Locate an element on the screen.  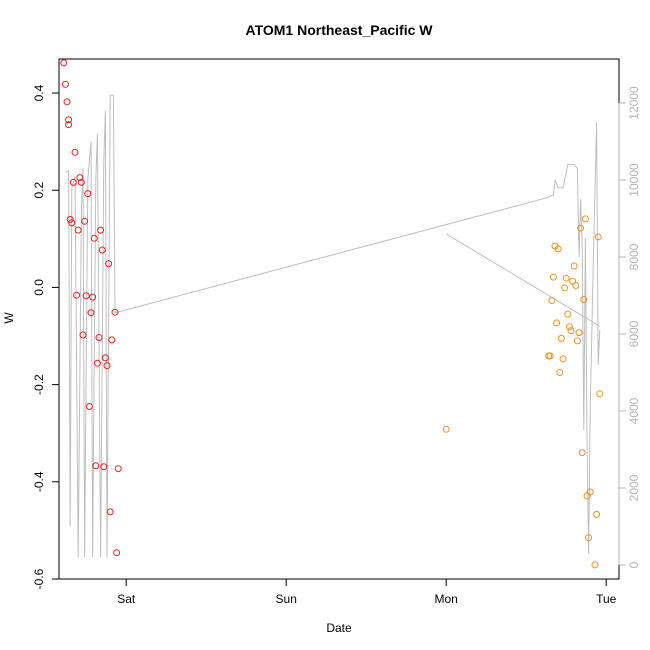
x-axis-label: Date is located at coordinates (339, 628).